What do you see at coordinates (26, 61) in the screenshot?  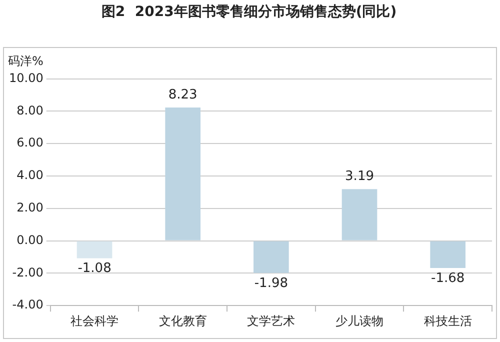 I see `y-axis-title: 码洋%` at bounding box center [26, 61].